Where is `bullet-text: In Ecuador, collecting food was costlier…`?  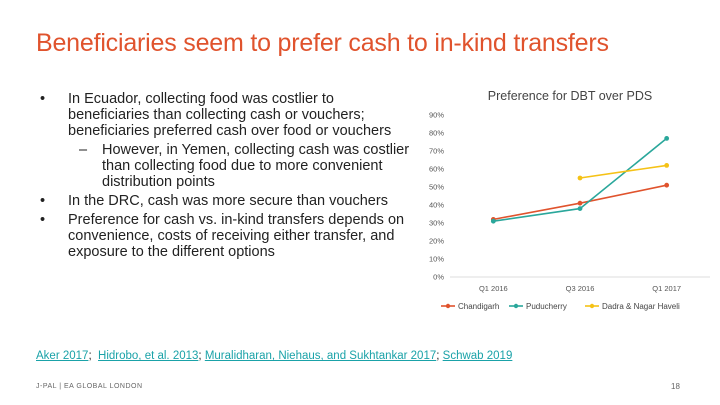 bullet-text: In Ecuador, collecting food was costlier… is located at coordinates (230, 115).